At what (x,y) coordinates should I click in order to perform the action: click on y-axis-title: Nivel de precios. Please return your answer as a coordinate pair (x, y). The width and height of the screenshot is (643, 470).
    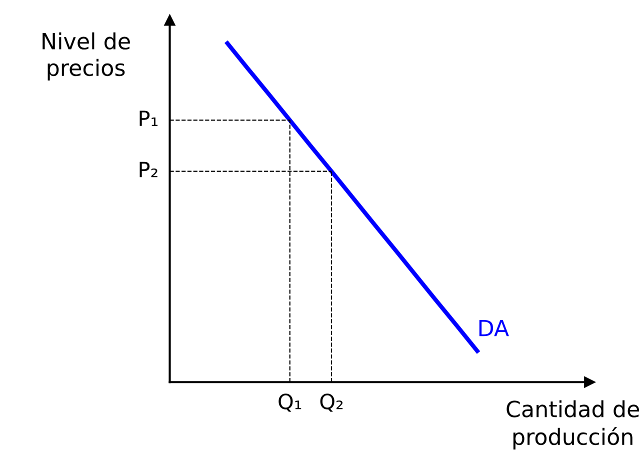
    Looking at the image, I should click on (86, 56).